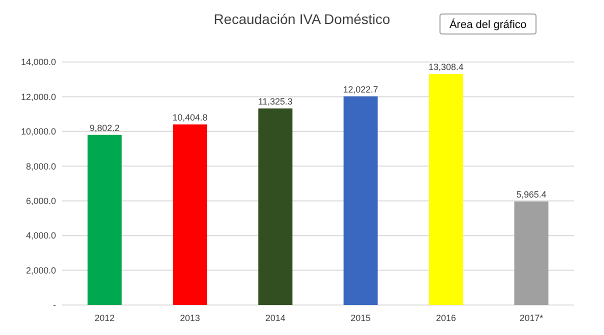  I want to click on y-tick-label: 4,000.0, so click(41, 235).